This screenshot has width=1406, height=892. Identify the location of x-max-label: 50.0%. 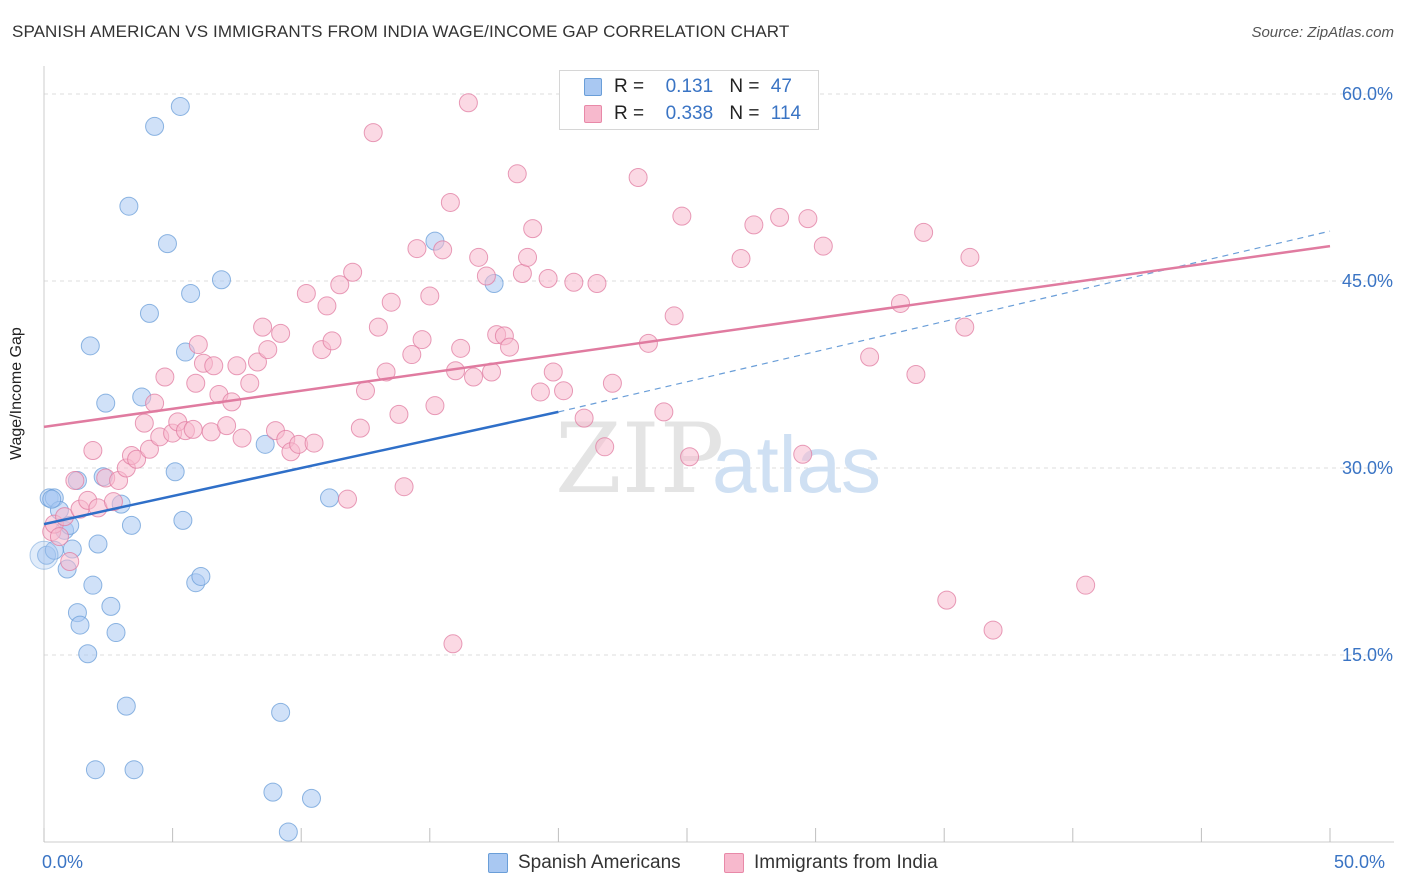
(1360, 862).